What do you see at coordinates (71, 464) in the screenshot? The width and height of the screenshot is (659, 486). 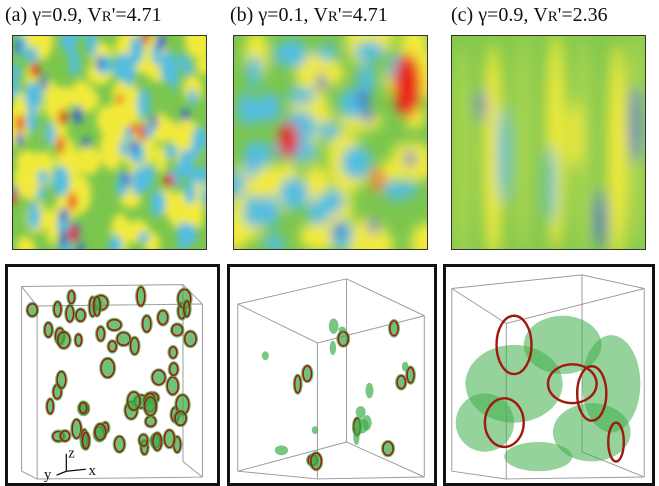 I see `axis-triad` at bounding box center [71, 464].